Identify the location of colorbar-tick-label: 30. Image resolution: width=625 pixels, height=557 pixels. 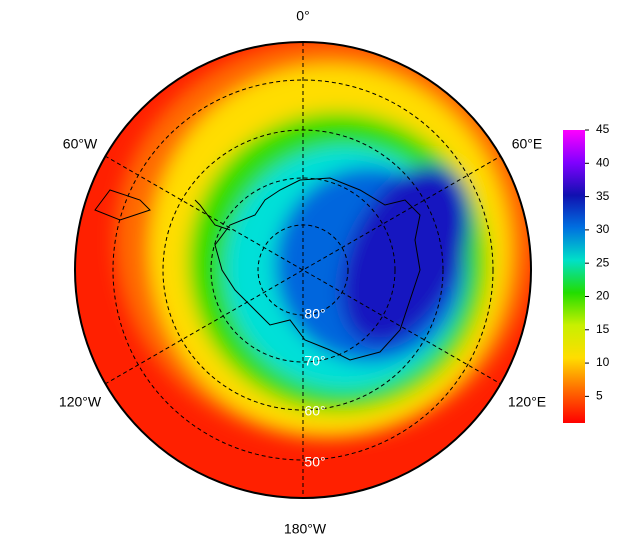
(603, 229).